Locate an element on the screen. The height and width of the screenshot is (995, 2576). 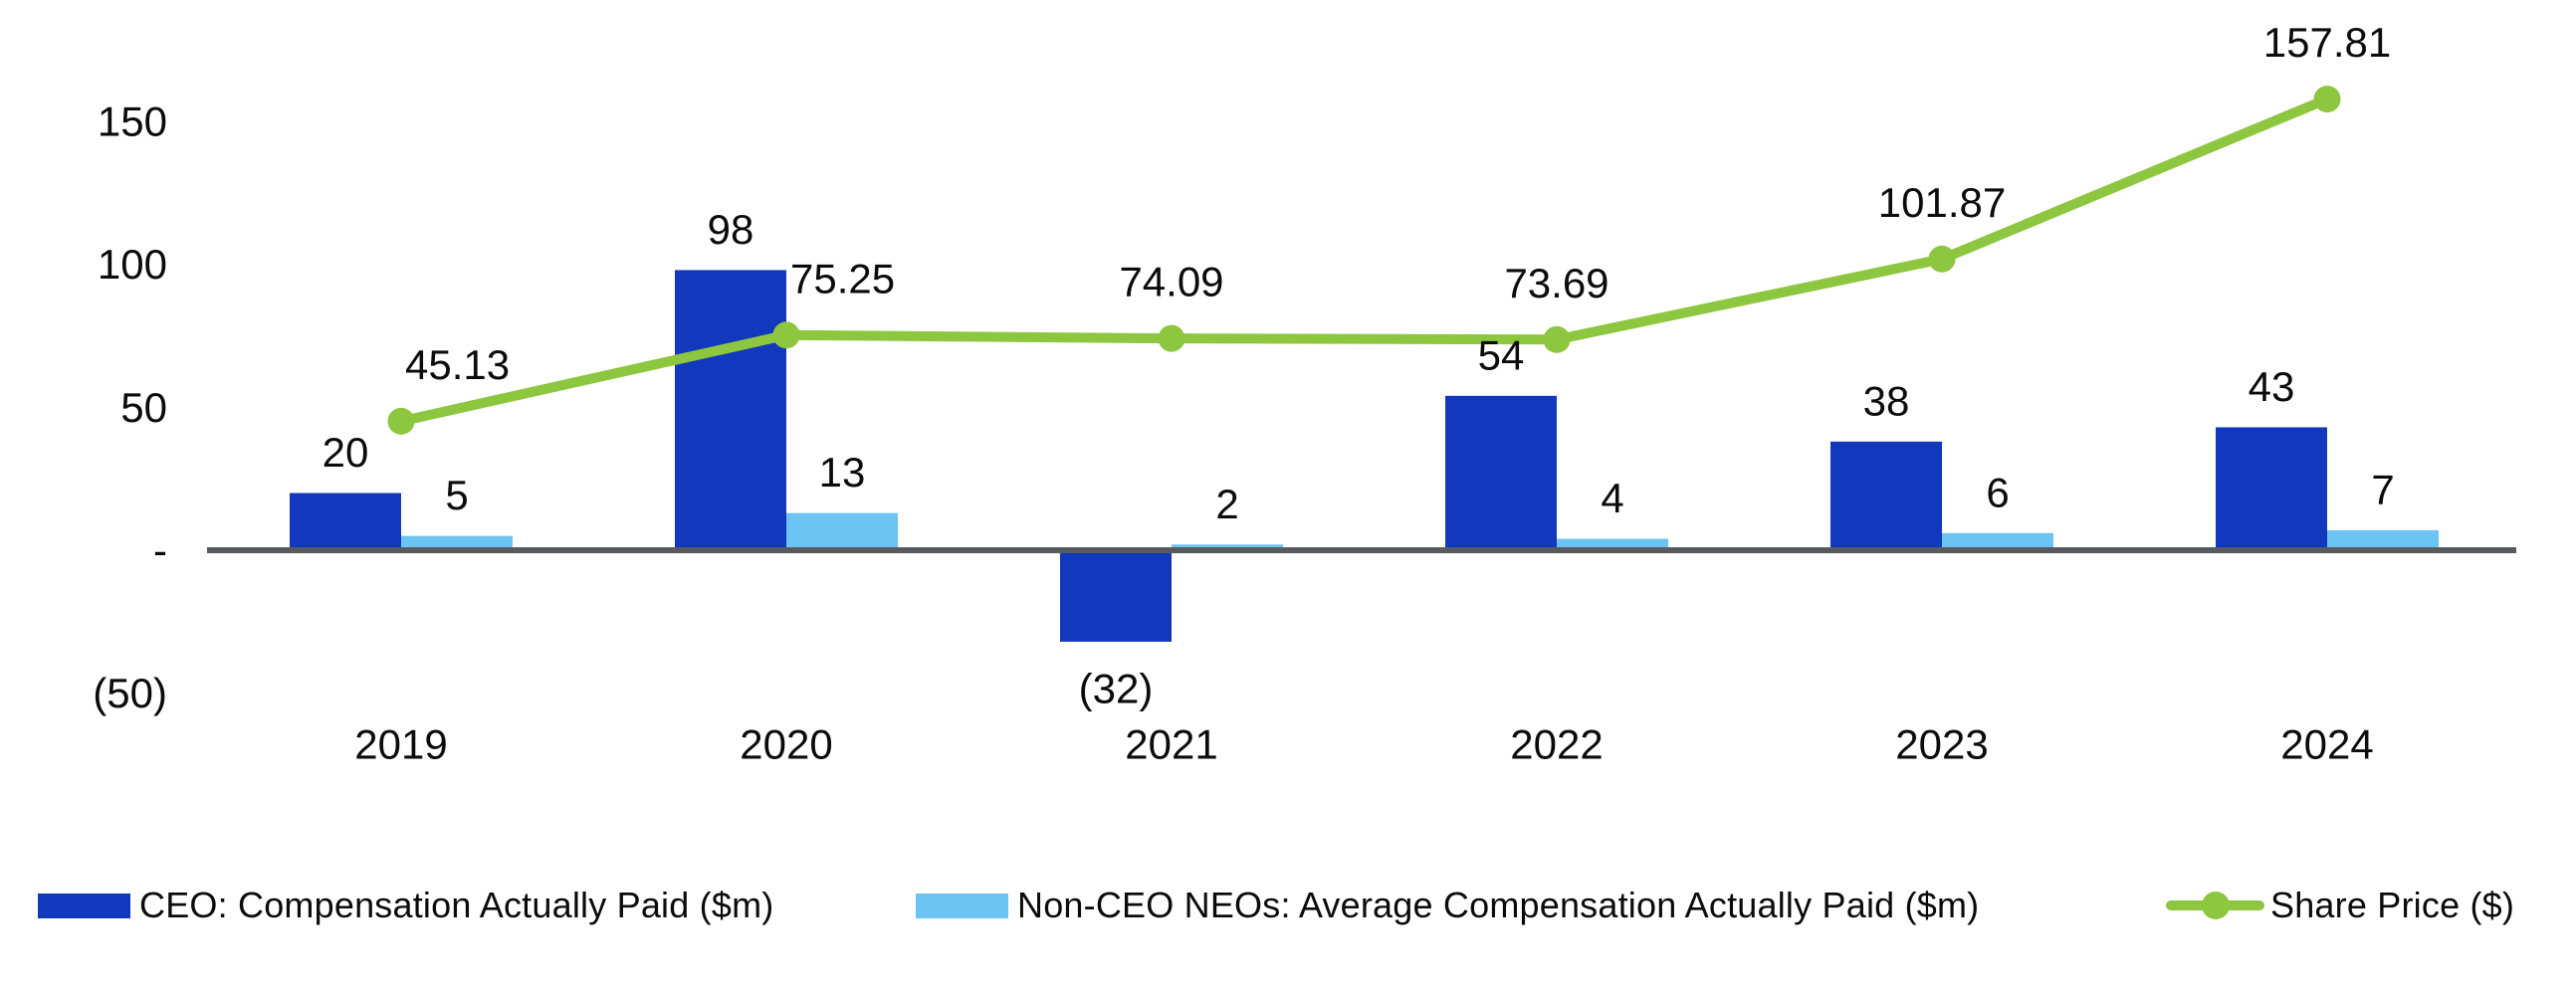
line-label-2021: 74.09 is located at coordinates (1171, 282).